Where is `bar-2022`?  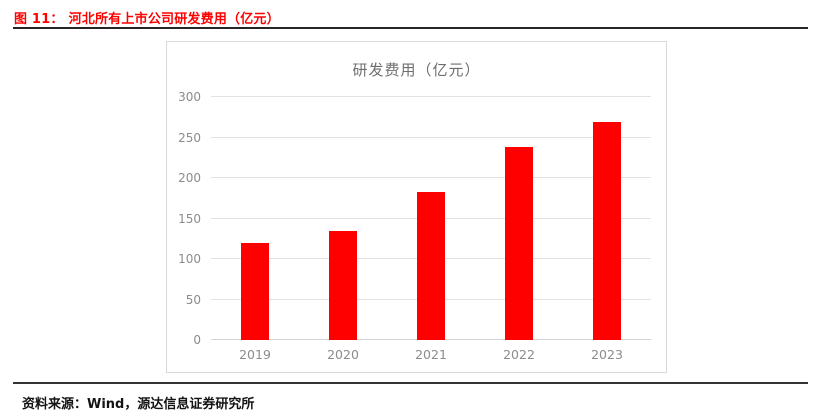
bar-2022 is located at coordinates (519, 243).